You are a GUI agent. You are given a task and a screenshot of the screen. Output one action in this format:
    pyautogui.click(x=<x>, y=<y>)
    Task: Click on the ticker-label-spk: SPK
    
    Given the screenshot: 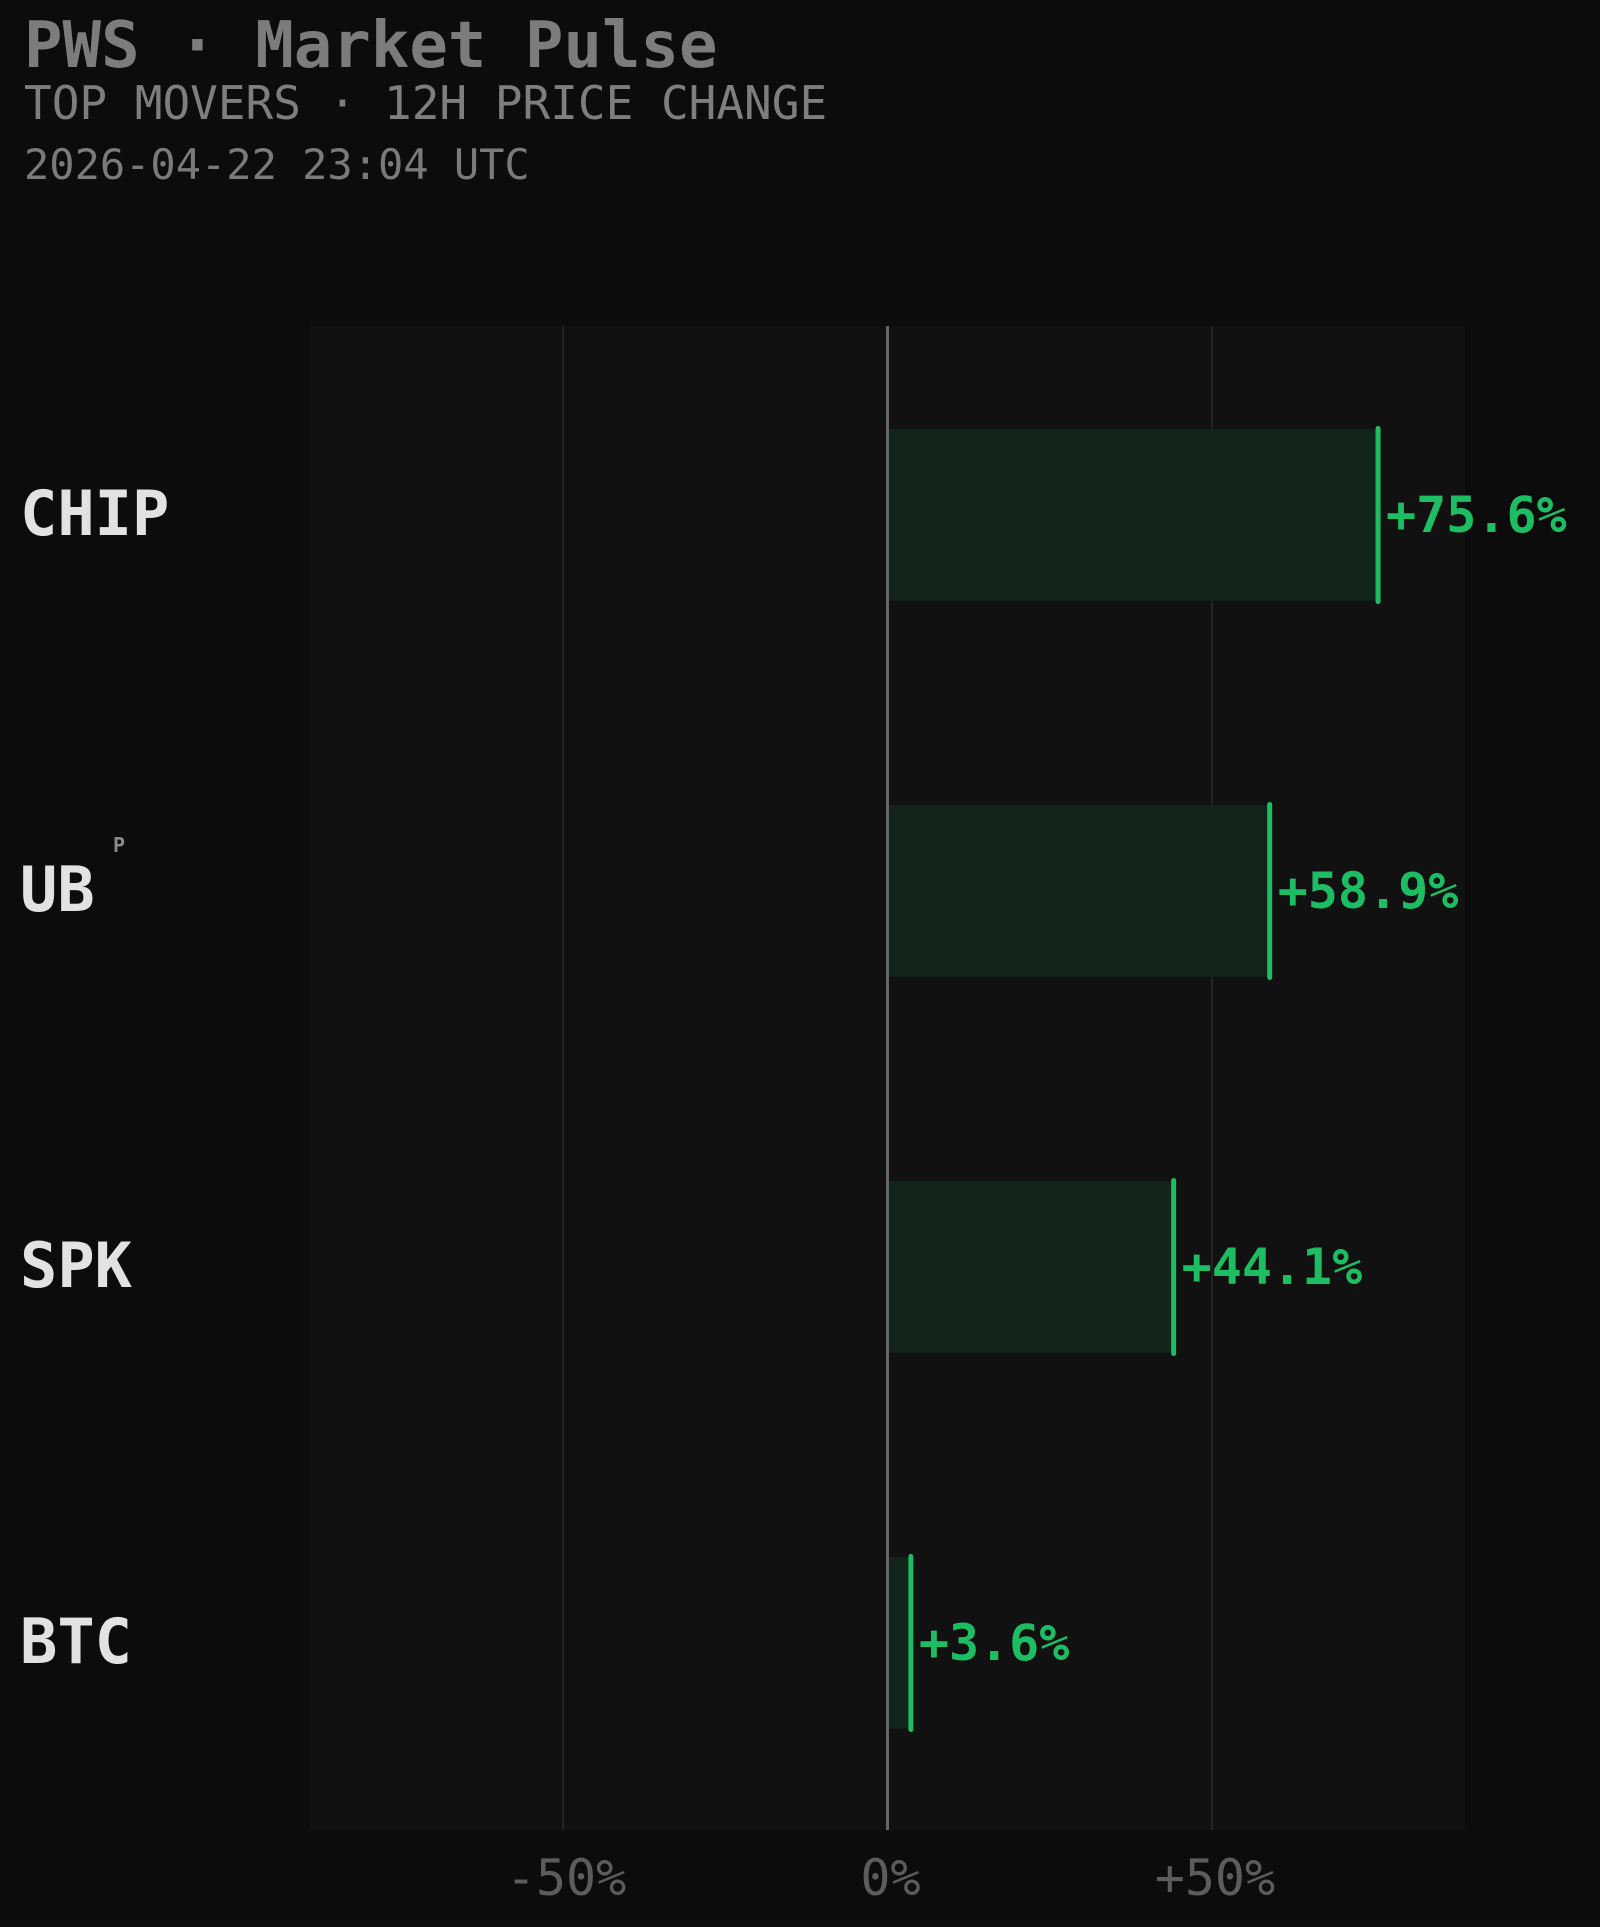 What is the action you would take?
    pyautogui.click(x=76, y=1265)
    